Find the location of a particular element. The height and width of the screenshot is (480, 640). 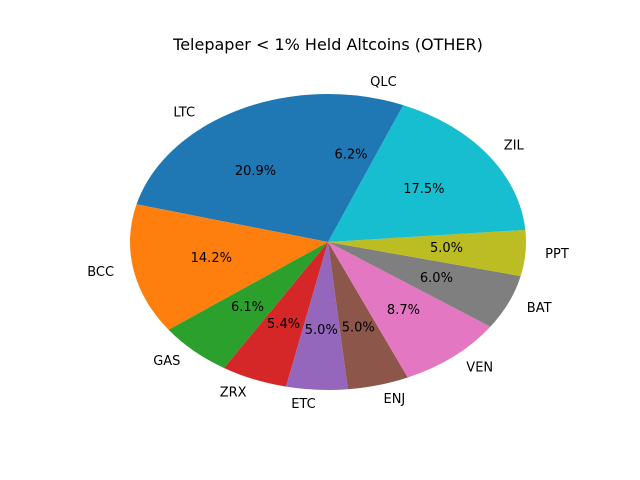

slice-pct-ppt: 5.0% is located at coordinates (446, 248).